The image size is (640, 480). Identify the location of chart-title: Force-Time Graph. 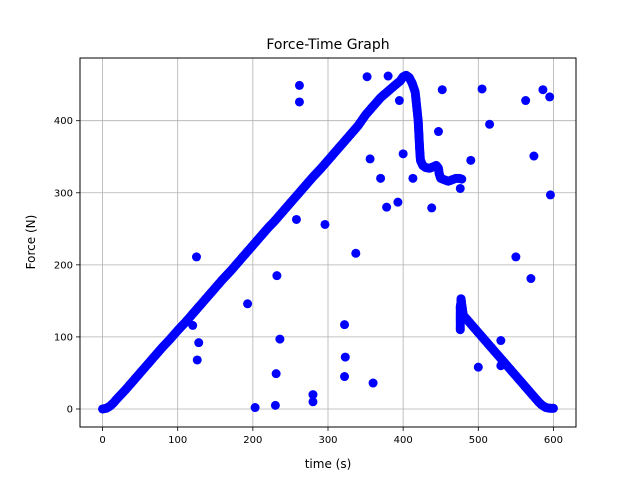
(327, 45).